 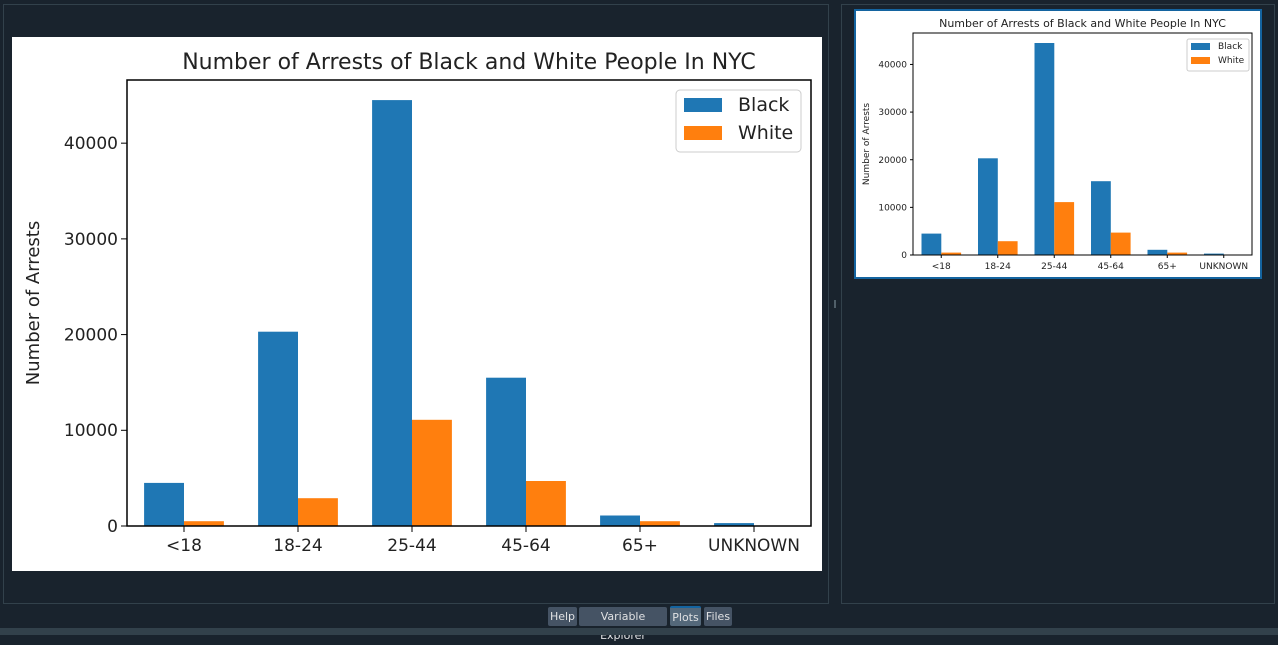 I want to click on splitter-handle-icon, so click(x=835, y=304).